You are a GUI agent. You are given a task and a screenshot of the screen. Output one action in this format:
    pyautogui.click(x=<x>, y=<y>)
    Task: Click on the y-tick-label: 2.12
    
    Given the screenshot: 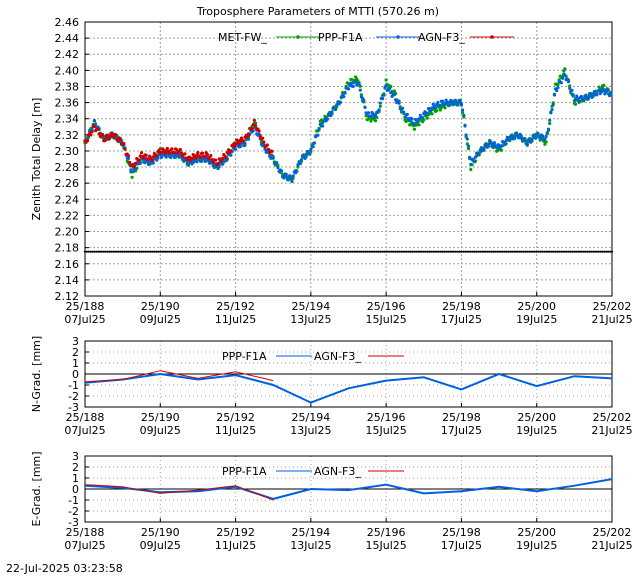 What is the action you would take?
    pyautogui.click(x=67, y=296)
    